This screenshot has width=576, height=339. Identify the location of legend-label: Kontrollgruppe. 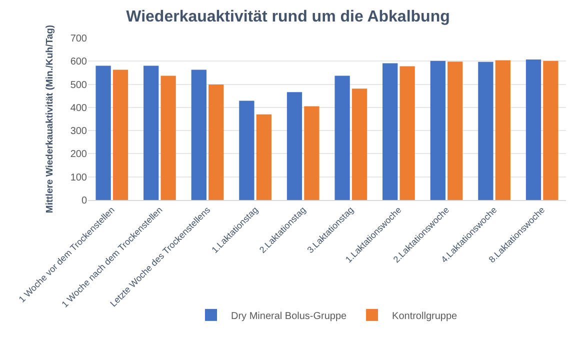
(425, 316).